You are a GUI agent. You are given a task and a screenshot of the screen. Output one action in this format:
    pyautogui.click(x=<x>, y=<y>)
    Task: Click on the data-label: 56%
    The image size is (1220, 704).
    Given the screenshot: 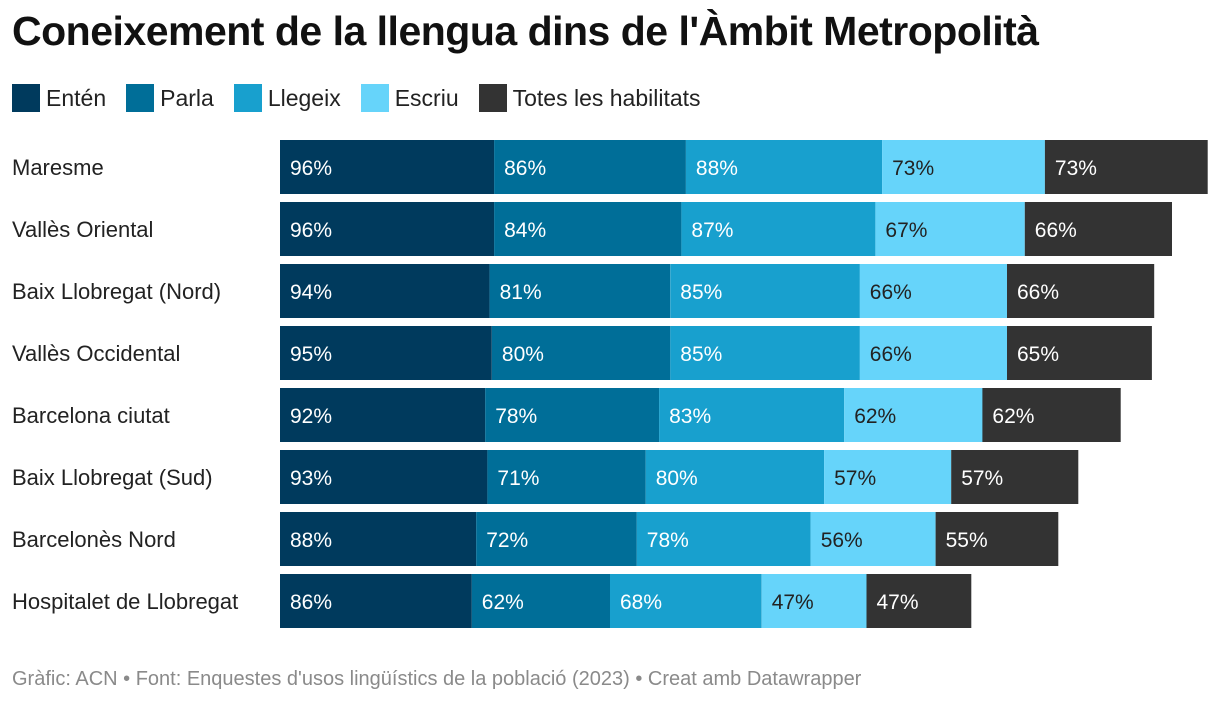 What is the action you would take?
    pyautogui.click(x=842, y=540)
    